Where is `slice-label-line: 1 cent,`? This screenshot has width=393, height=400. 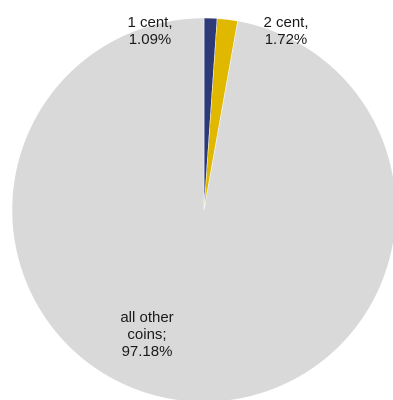 slice-label-line: 1 cent, is located at coordinates (149, 22).